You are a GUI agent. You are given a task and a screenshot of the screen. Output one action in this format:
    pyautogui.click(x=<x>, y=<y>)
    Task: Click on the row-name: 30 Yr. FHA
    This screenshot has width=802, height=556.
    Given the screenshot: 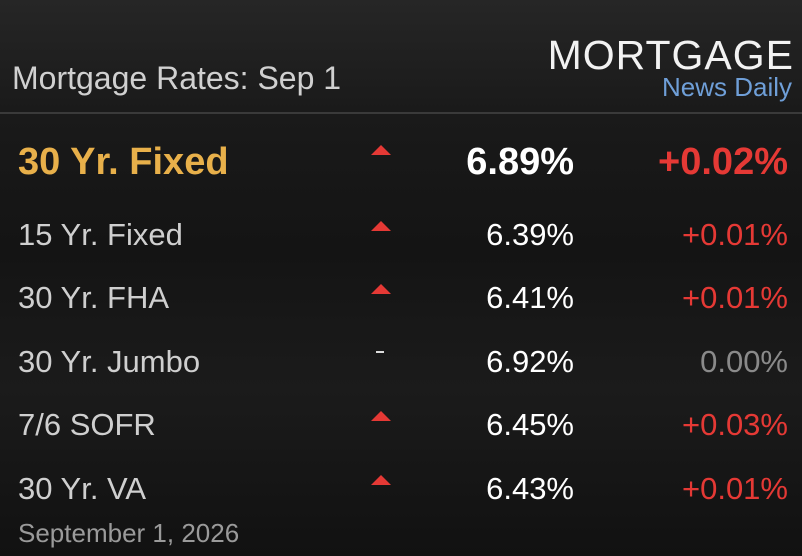 What is the action you would take?
    pyautogui.click(x=94, y=298)
    